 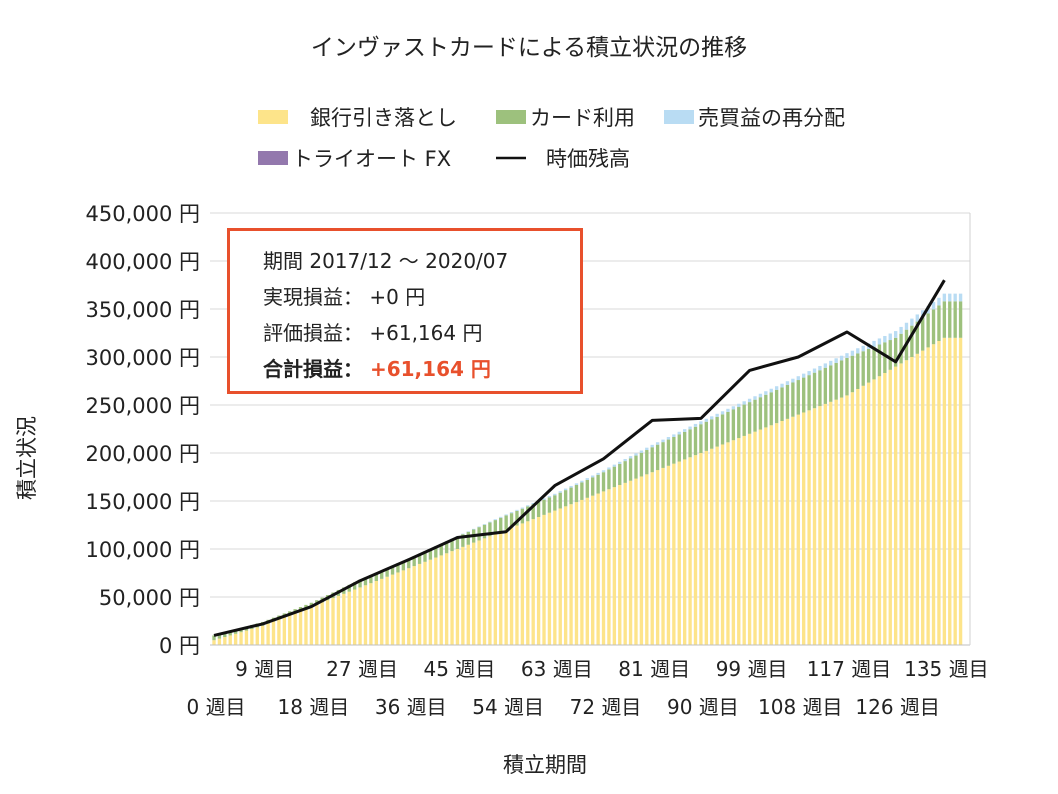 What do you see at coordinates (606, 707) in the screenshot?
I see `x-tick-label-lower: 72 週目` at bounding box center [606, 707].